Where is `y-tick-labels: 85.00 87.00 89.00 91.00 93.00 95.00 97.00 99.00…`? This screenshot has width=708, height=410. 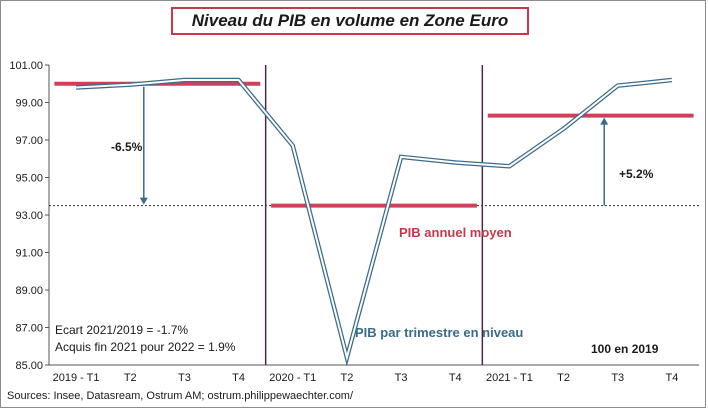 y-tick-labels: 85.00 87.00 89.00 91.00 93.00 95.00 97.00 99.00… is located at coordinates (26, 216).